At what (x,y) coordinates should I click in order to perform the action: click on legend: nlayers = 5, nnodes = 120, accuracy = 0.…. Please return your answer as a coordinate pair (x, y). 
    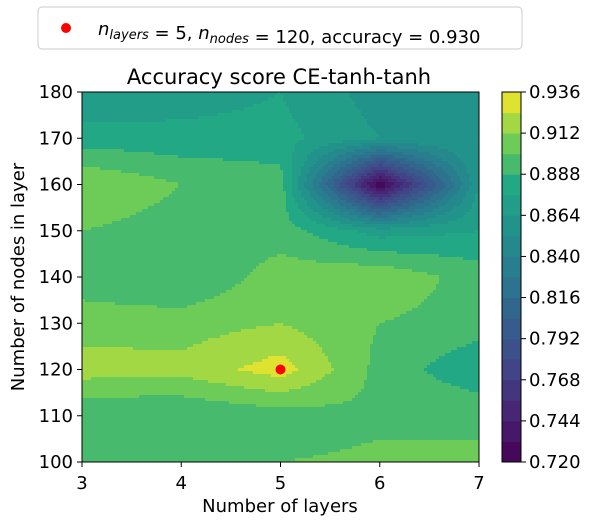
    Looking at the image, I should click on (280, 28).